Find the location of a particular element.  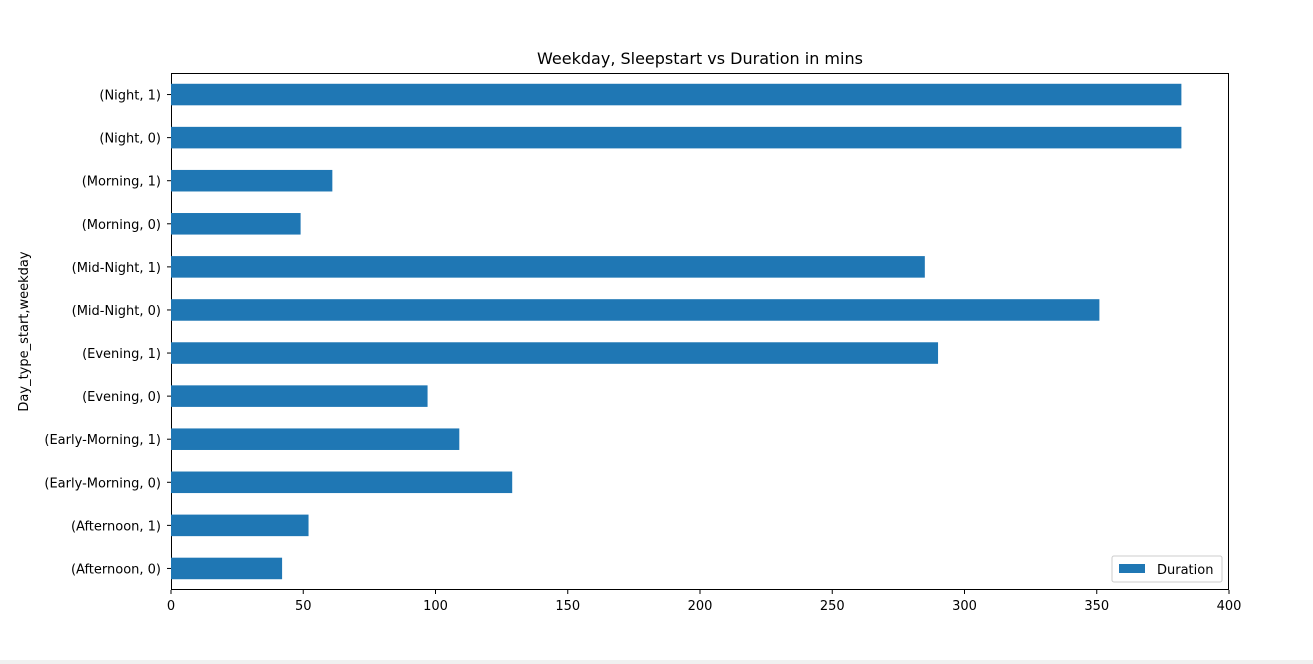

legend-box is located at coordinates (1167, 569).